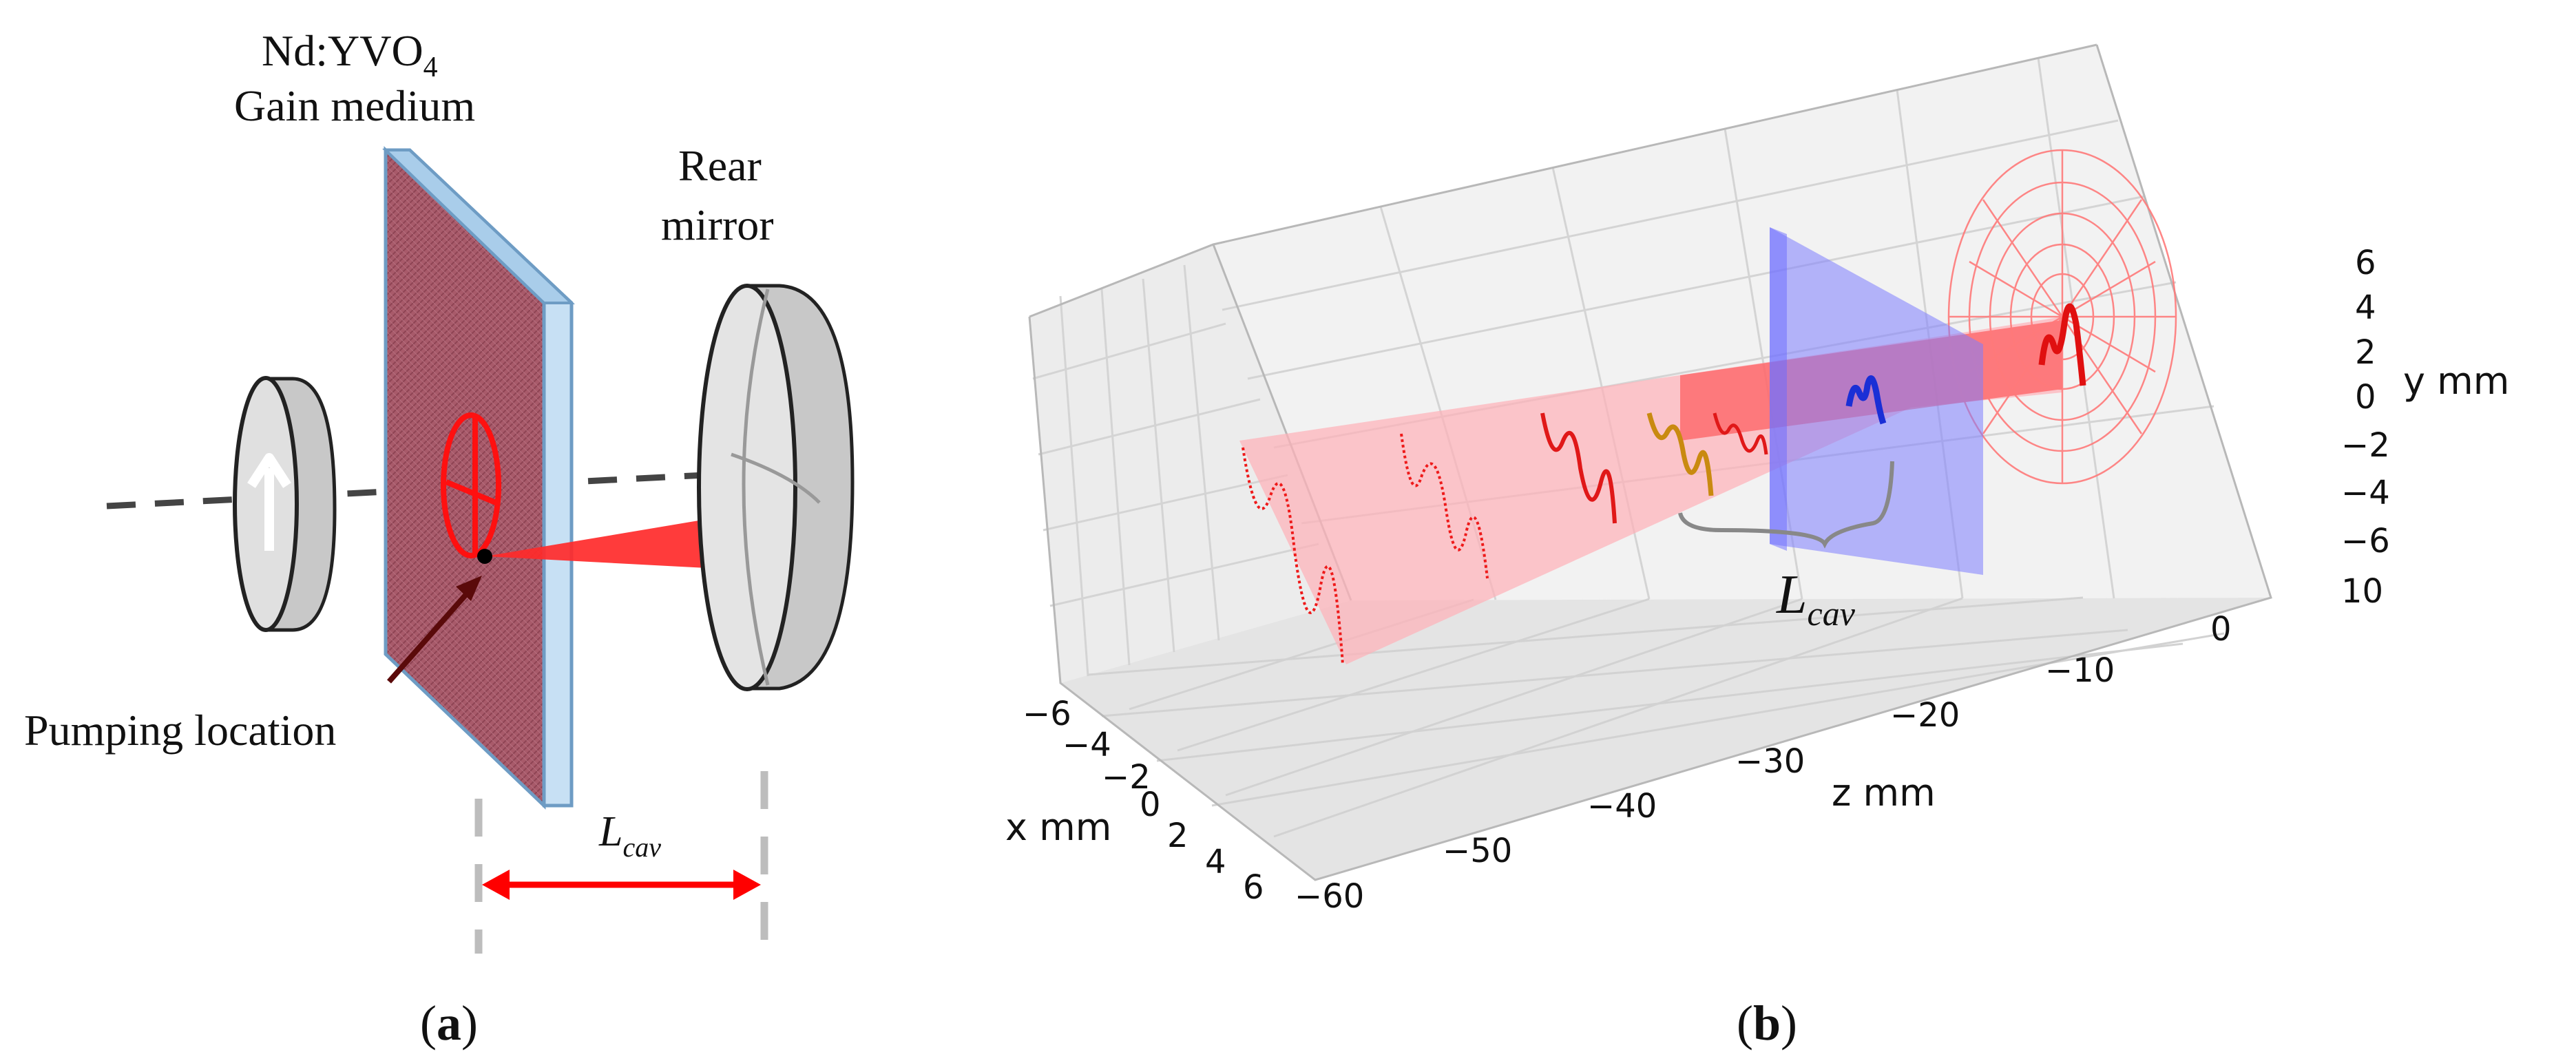 Image resolution: width=2576 pixels, height=1061 pixels. Describe the element at coordinates (439, 489) in the screenshot. I see `optical-axis` at that location.